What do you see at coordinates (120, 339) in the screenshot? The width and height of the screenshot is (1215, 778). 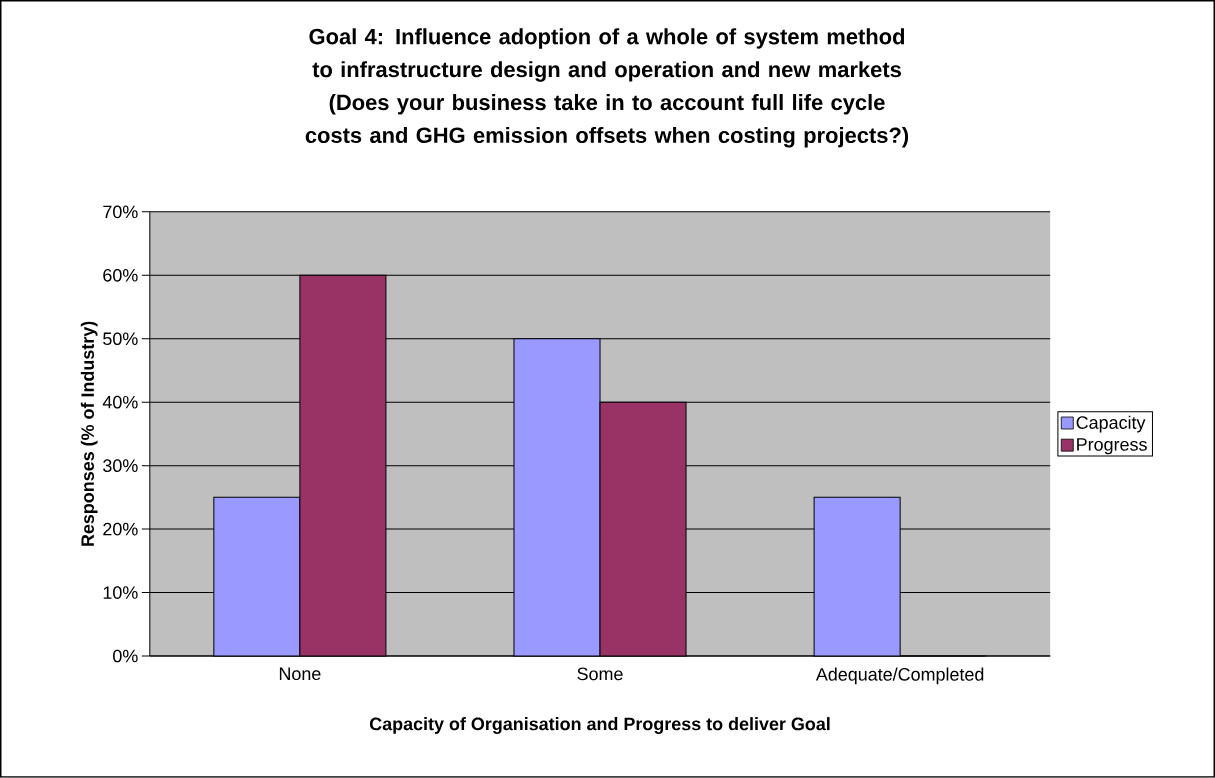 I see `y-tick-label: 50%` at bounding box center [120, 339].